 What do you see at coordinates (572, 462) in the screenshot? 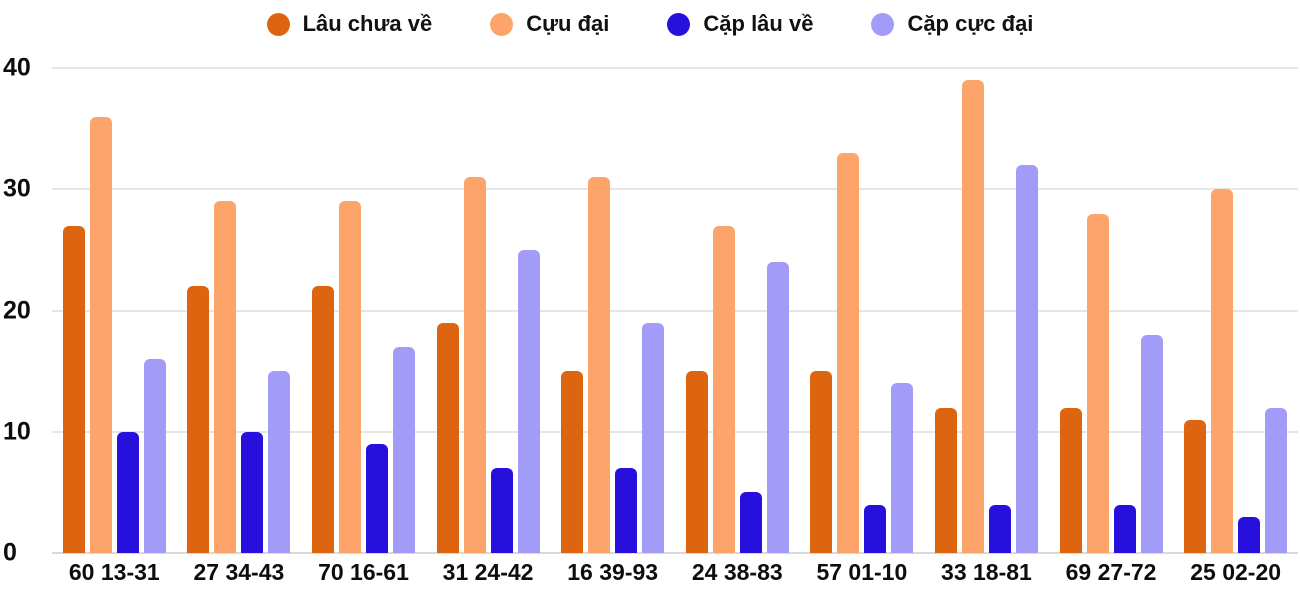
I see `bar-series0-cat4` at bounding box center [572, 462].